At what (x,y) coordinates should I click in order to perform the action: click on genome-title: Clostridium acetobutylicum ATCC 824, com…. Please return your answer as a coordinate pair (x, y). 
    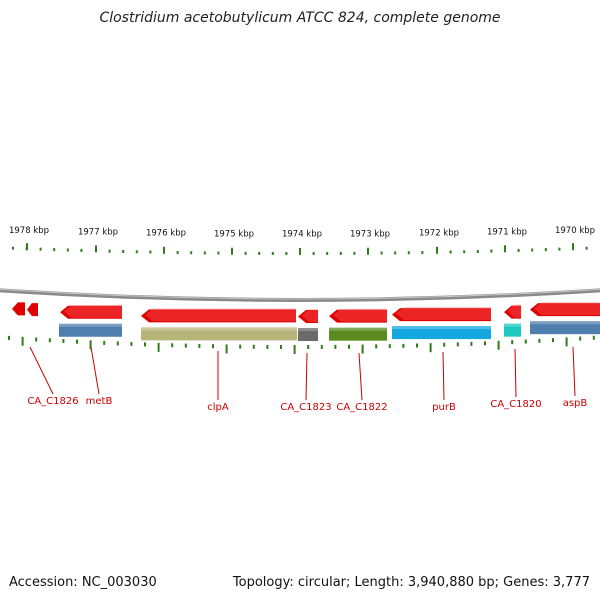
    Looking at the image, I should click on (300, 18).